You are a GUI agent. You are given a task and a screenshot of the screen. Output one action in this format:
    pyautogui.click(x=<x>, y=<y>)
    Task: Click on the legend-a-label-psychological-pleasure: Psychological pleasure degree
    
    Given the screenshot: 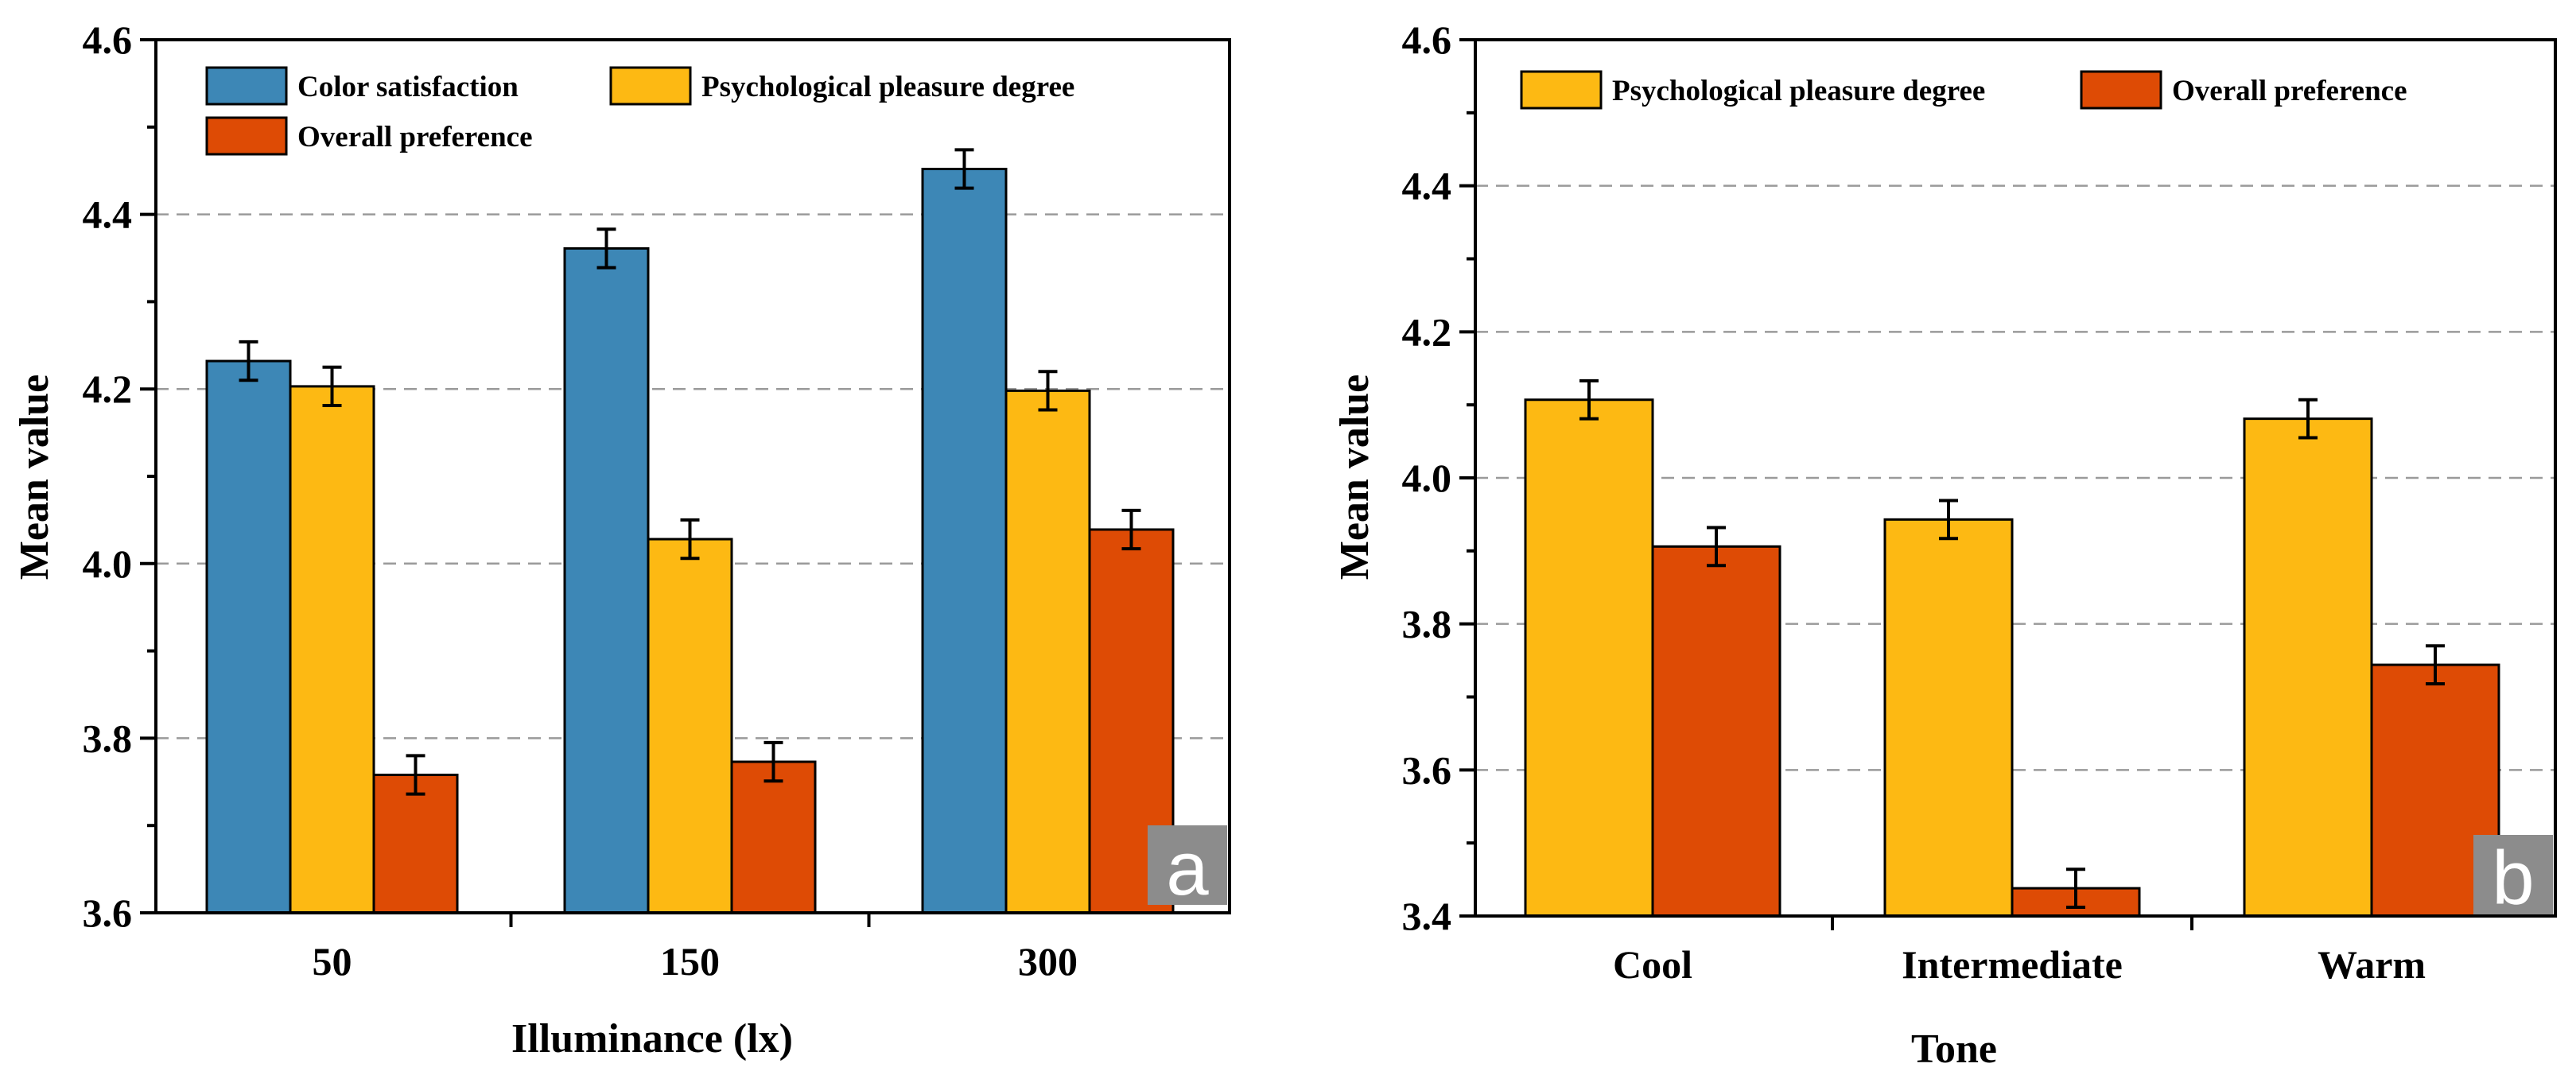 What is the action you would take?
    pyautogui.click(x=887, y=87)
    